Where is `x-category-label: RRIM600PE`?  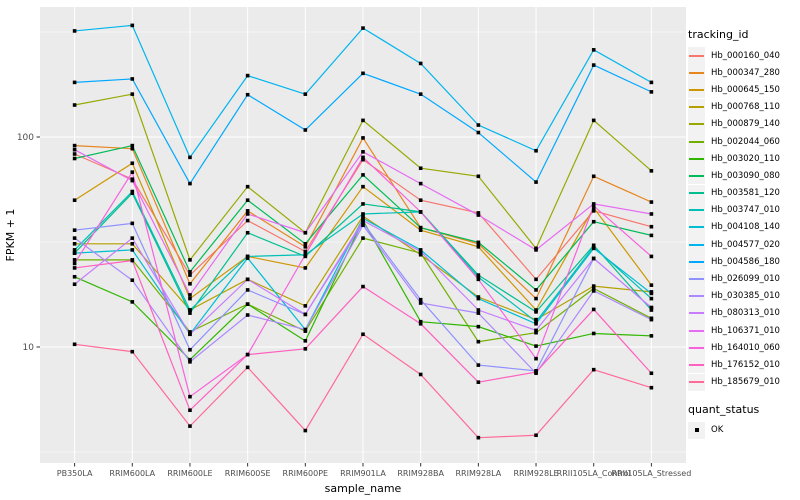
x-category-label: RRIM600PE is located at coordinates (306, 473).